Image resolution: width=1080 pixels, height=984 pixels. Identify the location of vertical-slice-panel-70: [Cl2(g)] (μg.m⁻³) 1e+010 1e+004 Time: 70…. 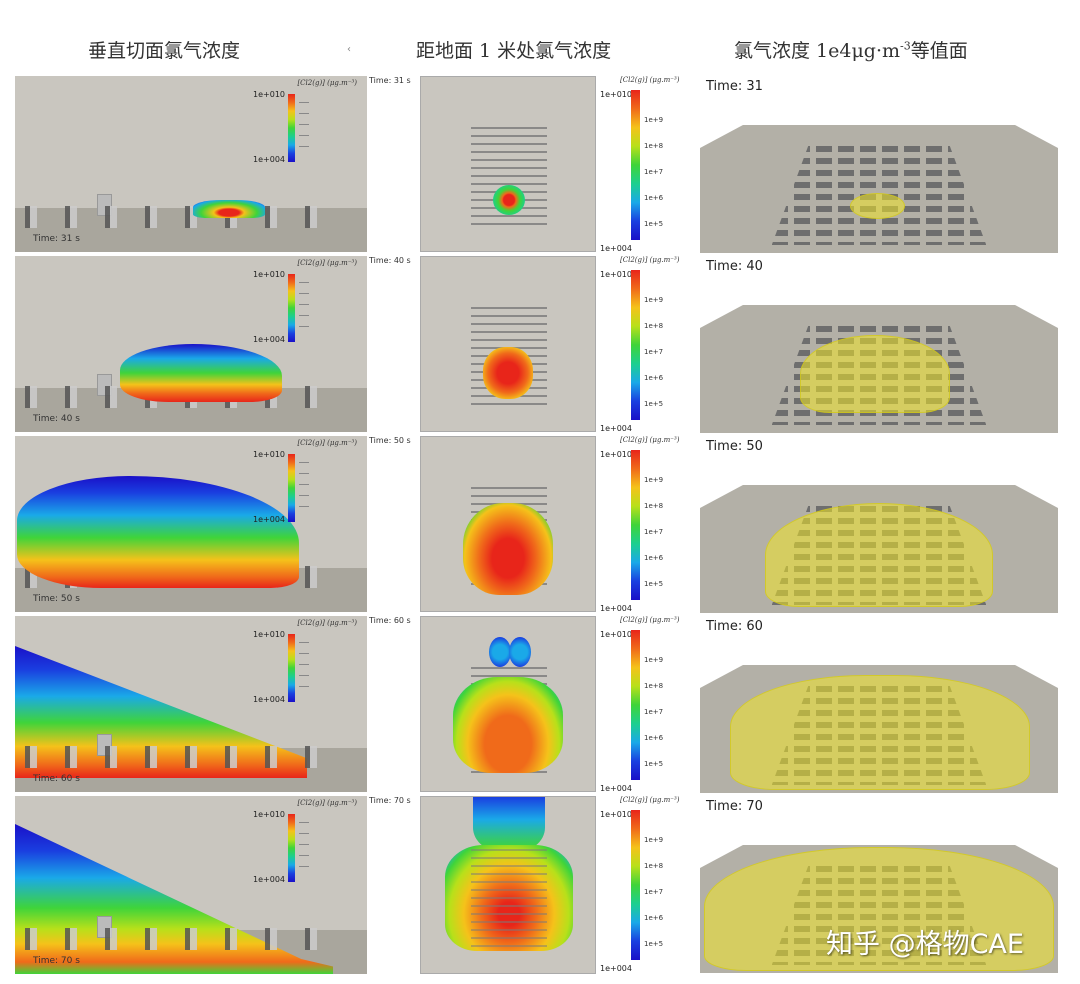
(191, 885).